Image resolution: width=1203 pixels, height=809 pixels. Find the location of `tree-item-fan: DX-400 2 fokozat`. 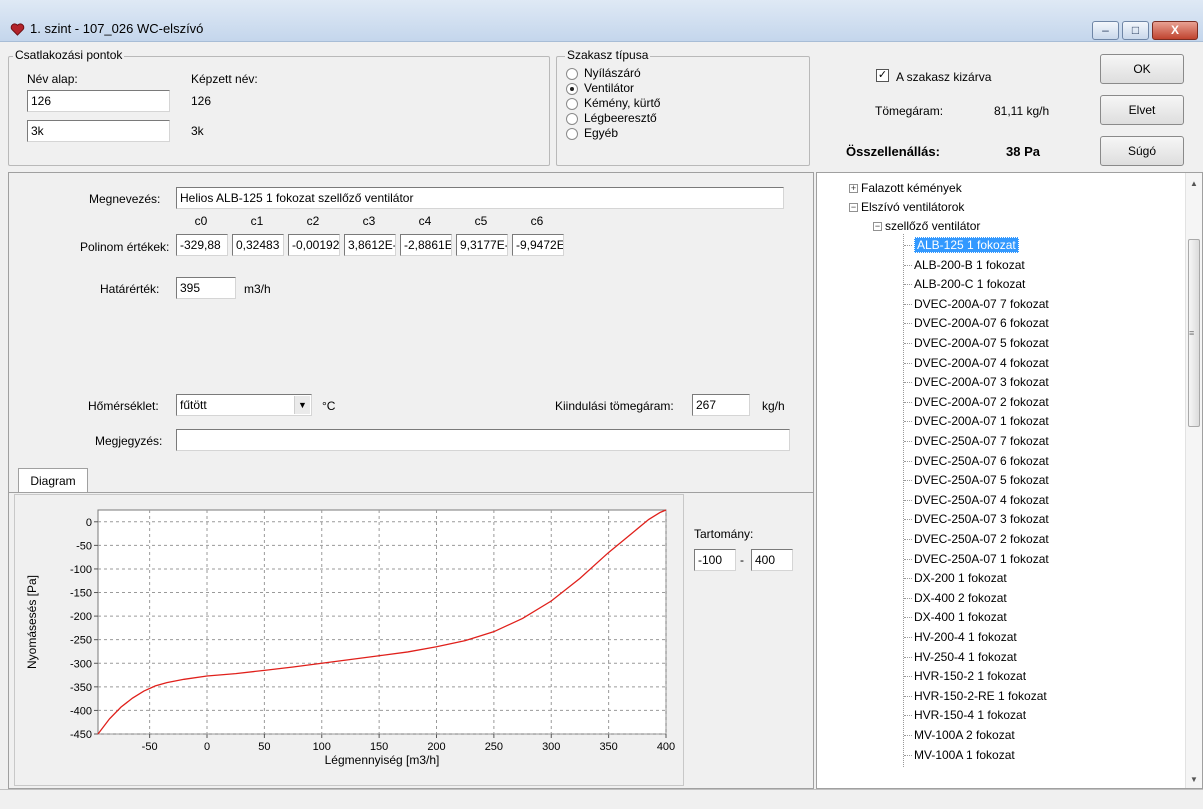

tree-item-fan: DX-400 2 fokozat is located at coordinates (960, 598).